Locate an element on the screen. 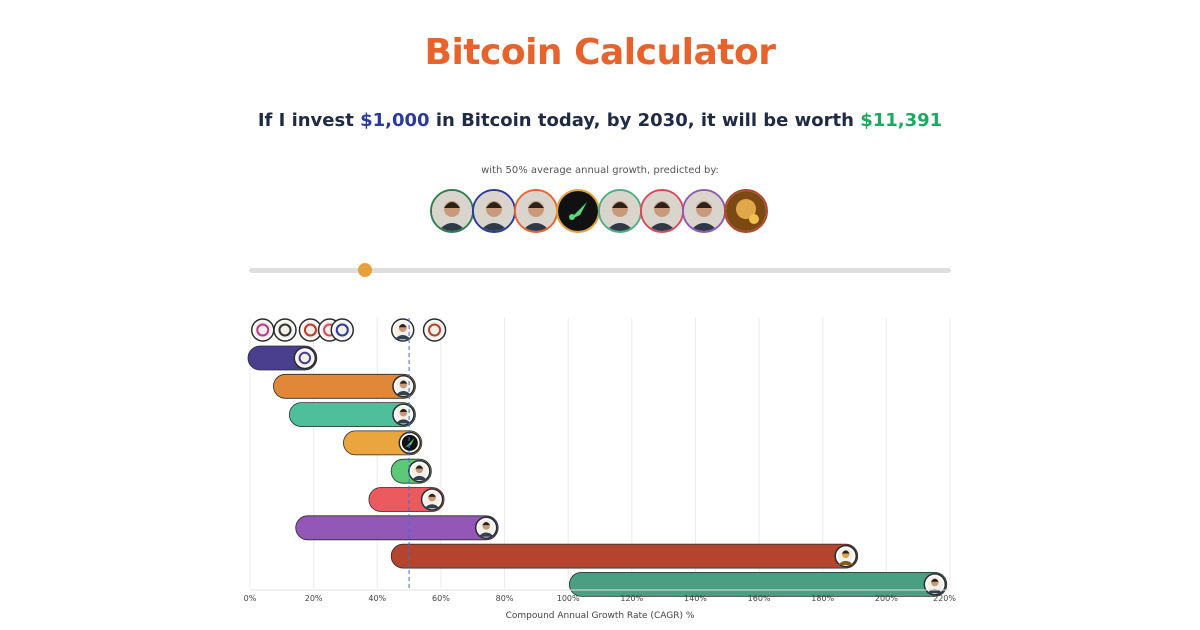 The width and height of the screenshot is (1200, 630). x-tick-label: 60% is located at coordinates (441, 598).